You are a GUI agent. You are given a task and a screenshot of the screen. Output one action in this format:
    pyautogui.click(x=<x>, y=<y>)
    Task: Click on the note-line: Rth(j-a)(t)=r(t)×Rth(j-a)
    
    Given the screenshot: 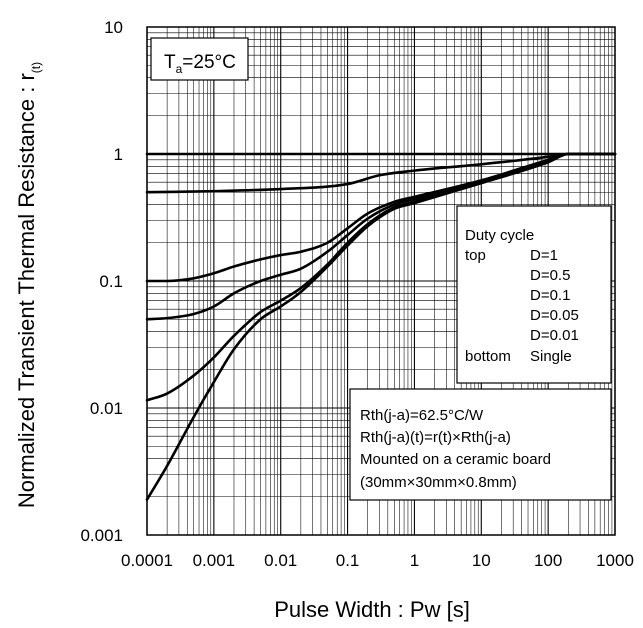 What is the action you would take?
    pyautogui.click(x=435, y=437)
    